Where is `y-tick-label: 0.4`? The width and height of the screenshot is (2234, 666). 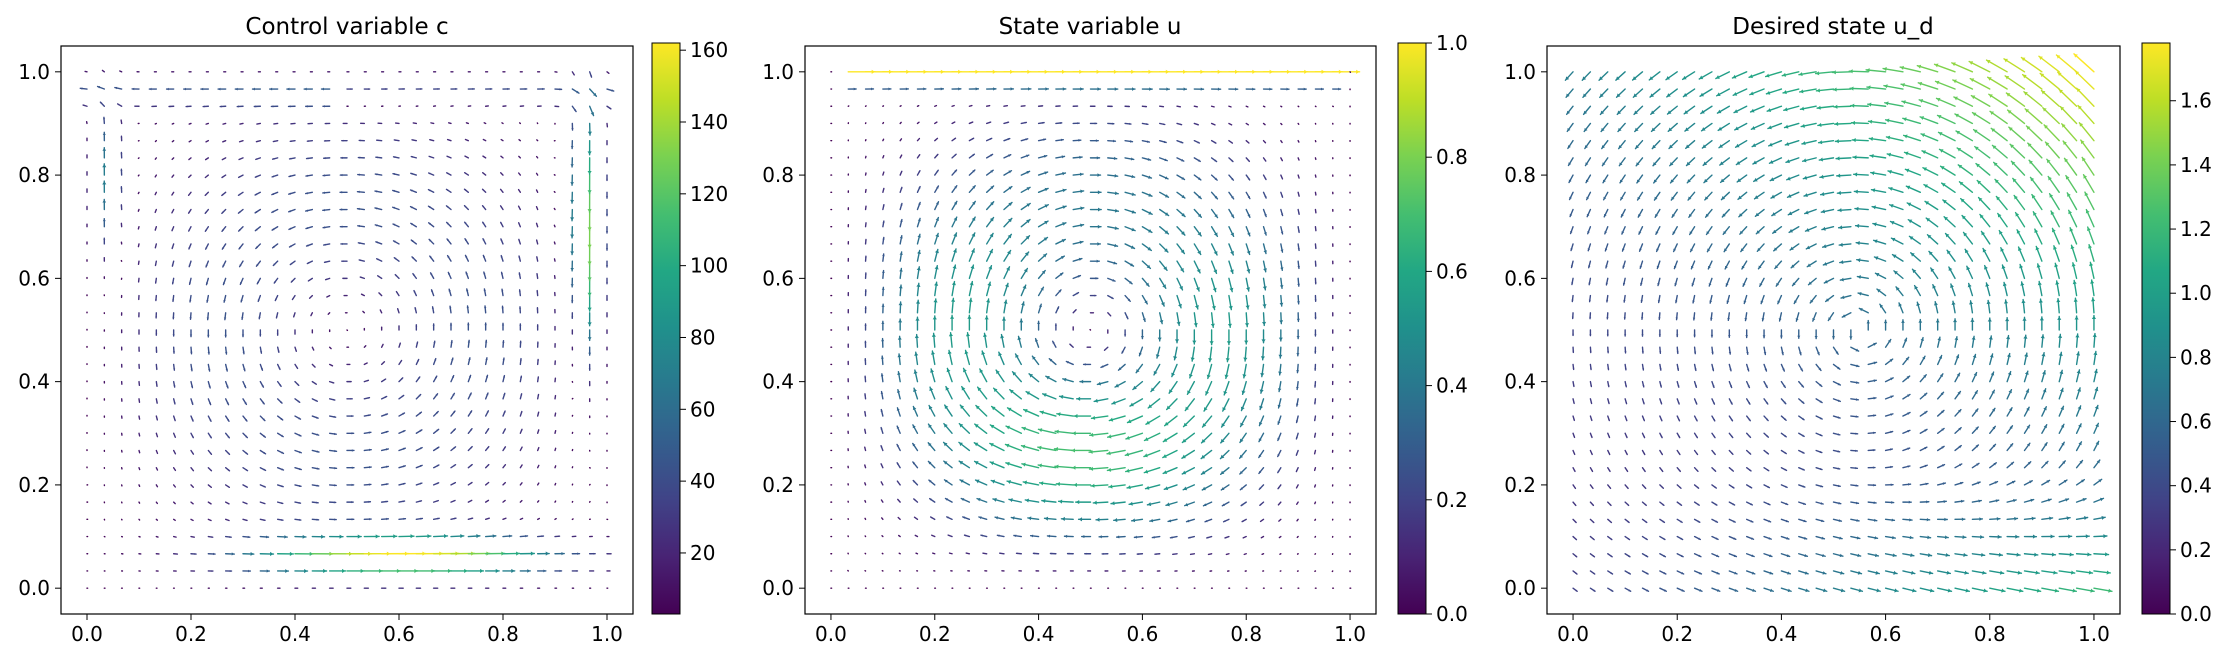 y-tick-label: 0.4 is located at coordinates (1520, 382).